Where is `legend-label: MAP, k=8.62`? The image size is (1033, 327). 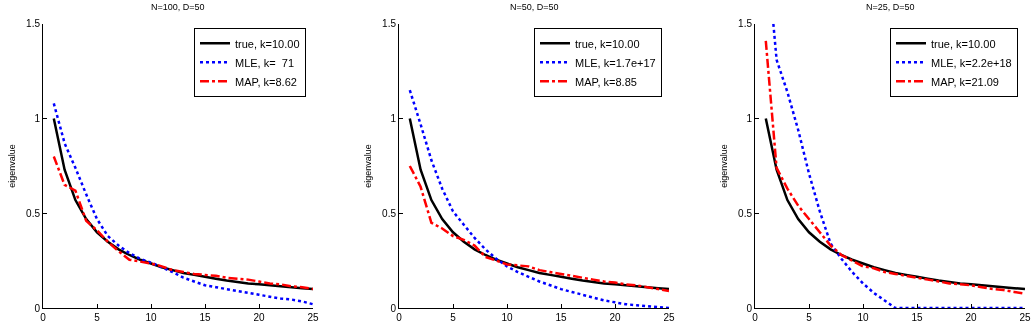 legend-label: MAP, k=8.62 is located at coordinates (266, 81).